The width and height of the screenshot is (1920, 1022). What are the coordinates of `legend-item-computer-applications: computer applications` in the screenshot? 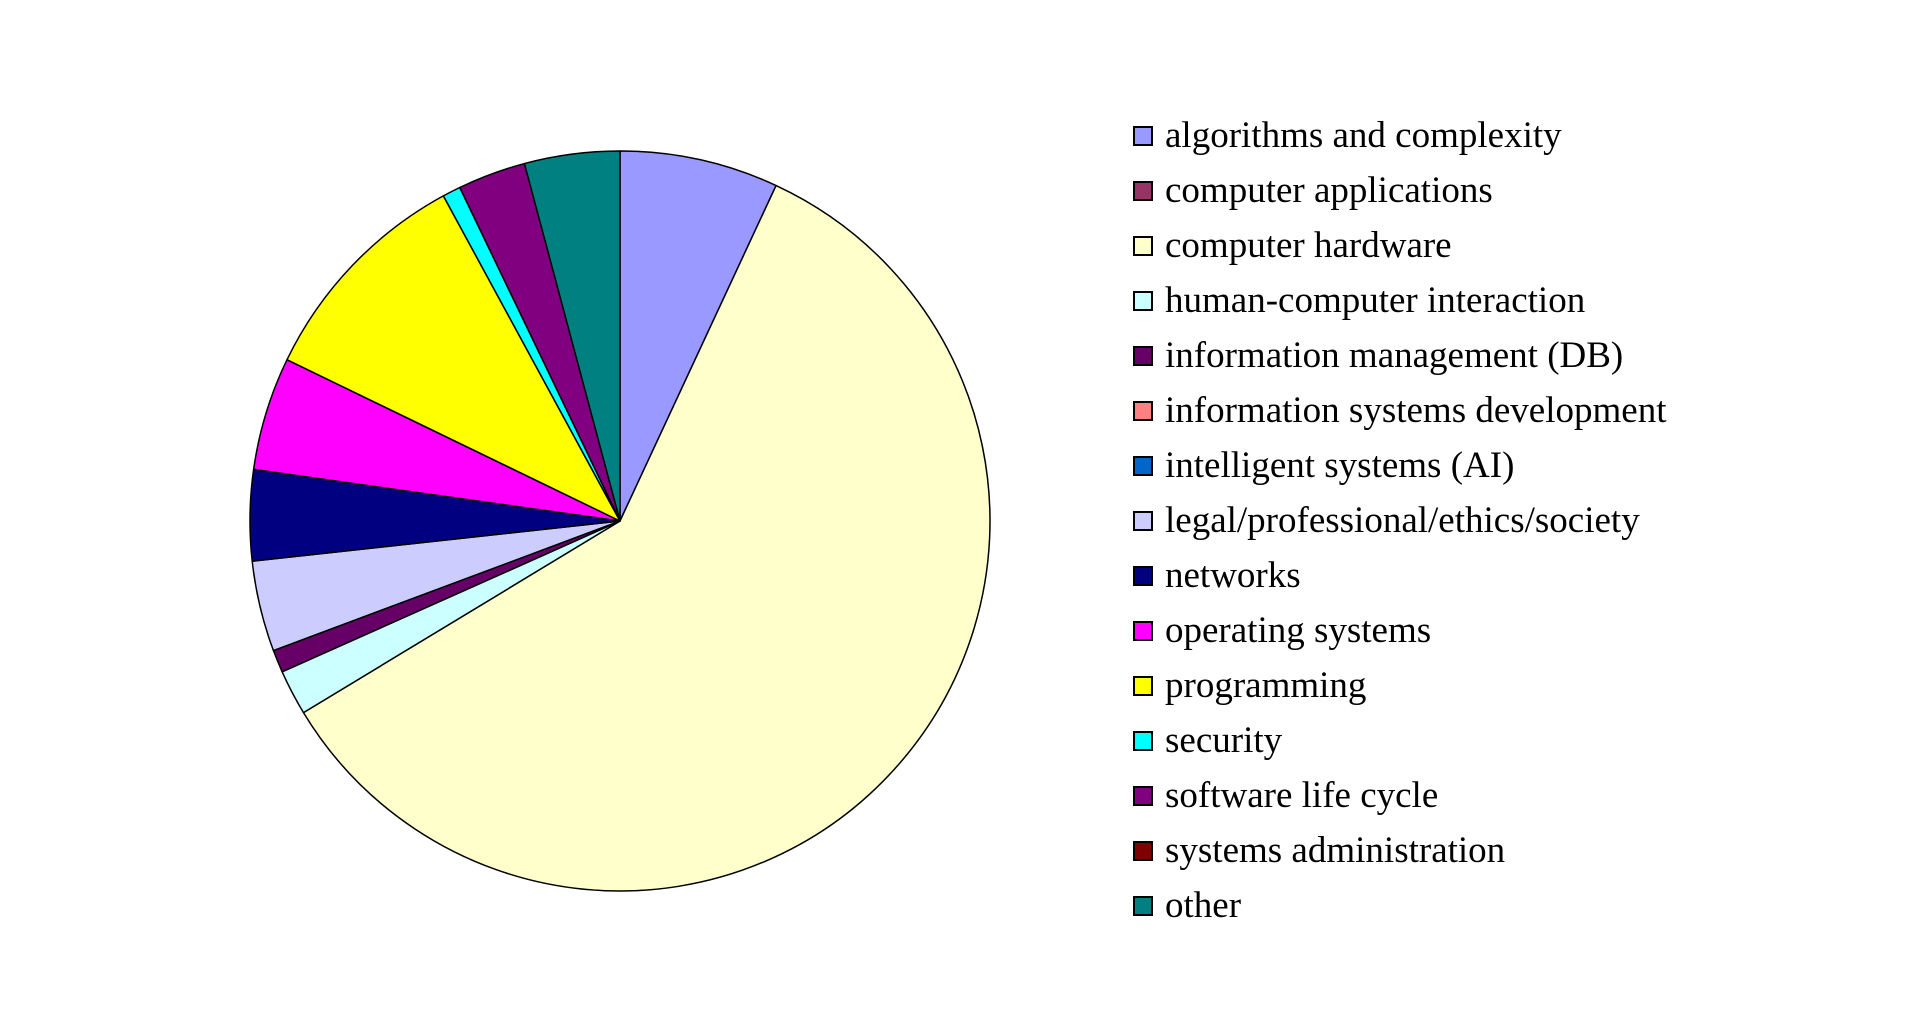 It's located at (1399, 190).